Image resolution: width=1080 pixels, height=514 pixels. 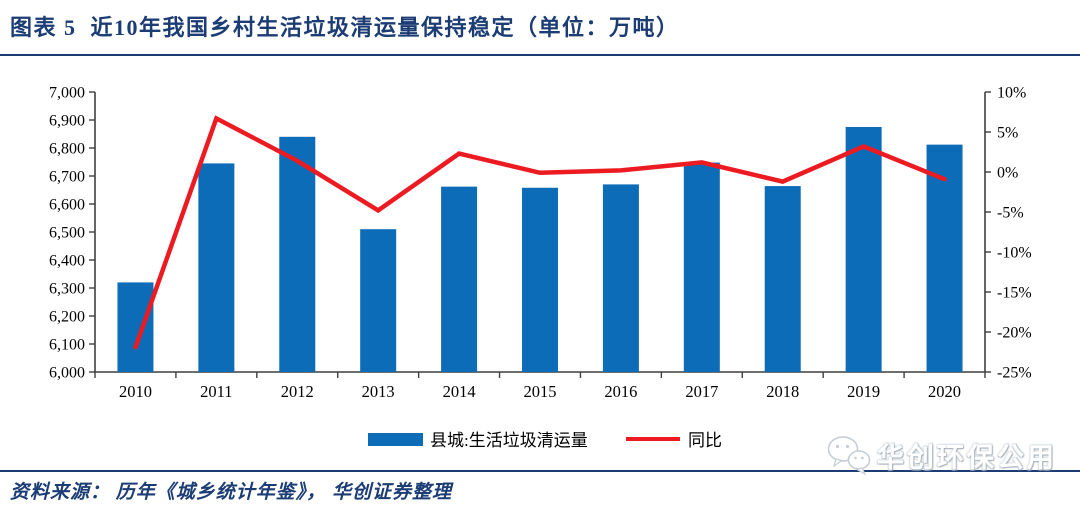 What do you see at coordinates (1014, 293) in the screenshot?
I see `right-axis-tick-label: -15%` at bounding box center [1014, 293].